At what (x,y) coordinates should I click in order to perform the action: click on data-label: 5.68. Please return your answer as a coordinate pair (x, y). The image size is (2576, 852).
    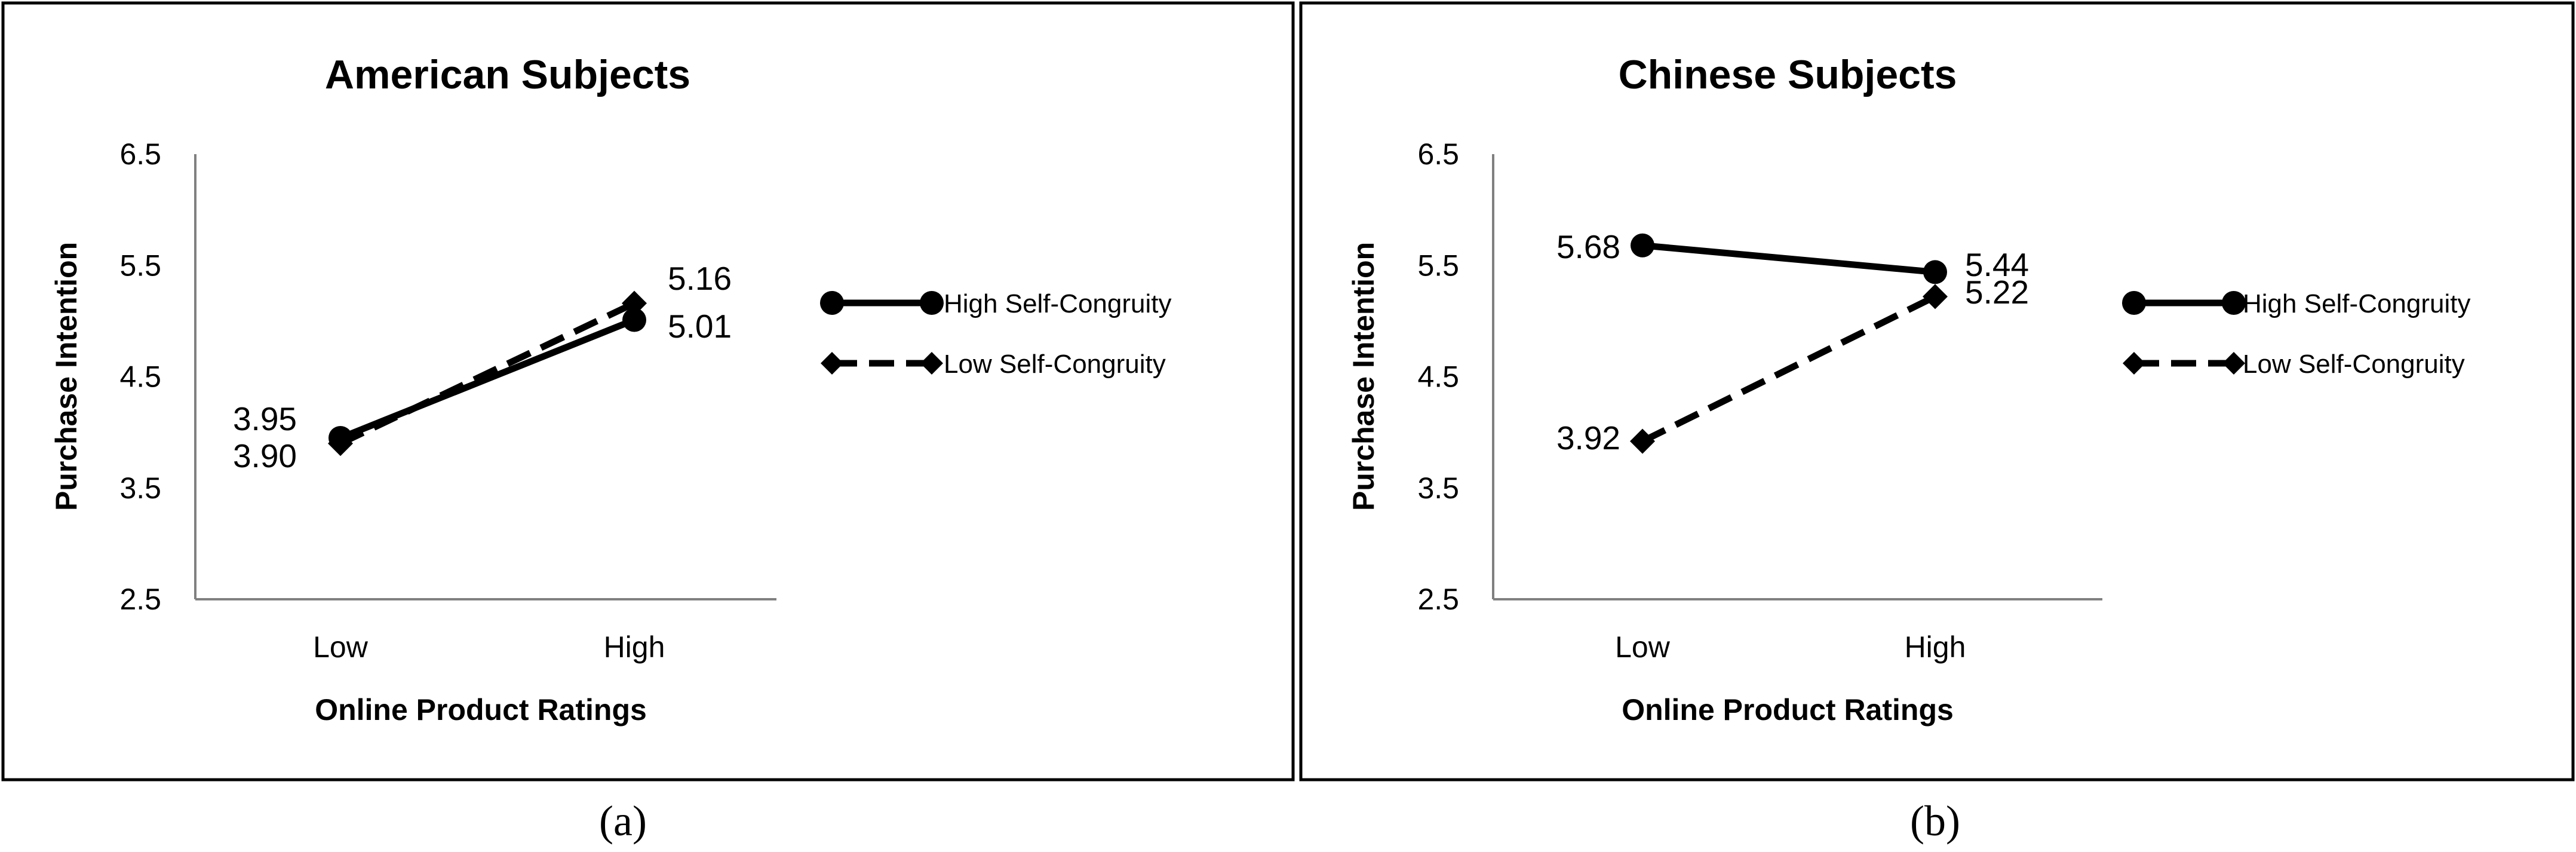
    Looking at the image, I should click on (1588, 246).